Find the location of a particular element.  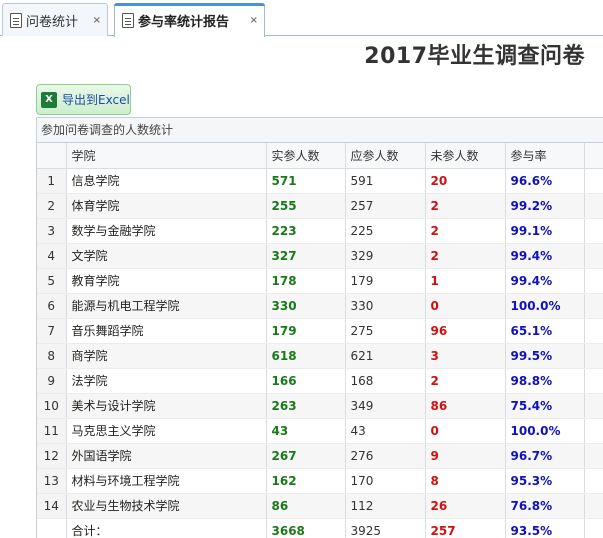

cell-expected: 621 is located at coordinates (385, 356).